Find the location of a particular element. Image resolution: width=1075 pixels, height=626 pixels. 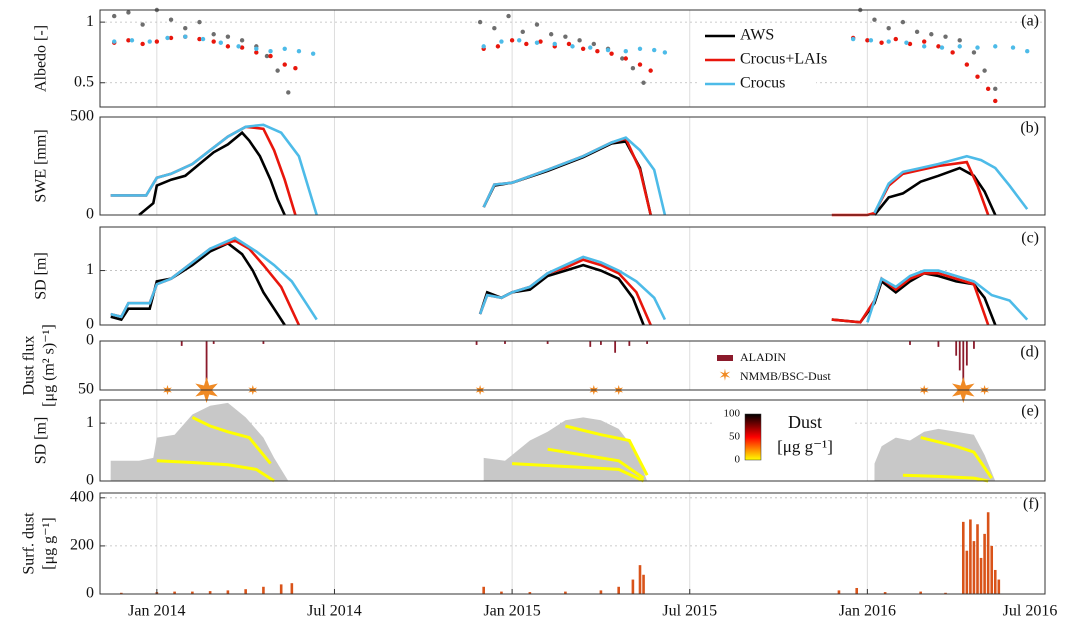

y-tick-label: 0.5 is located at coordinates (84, 81).